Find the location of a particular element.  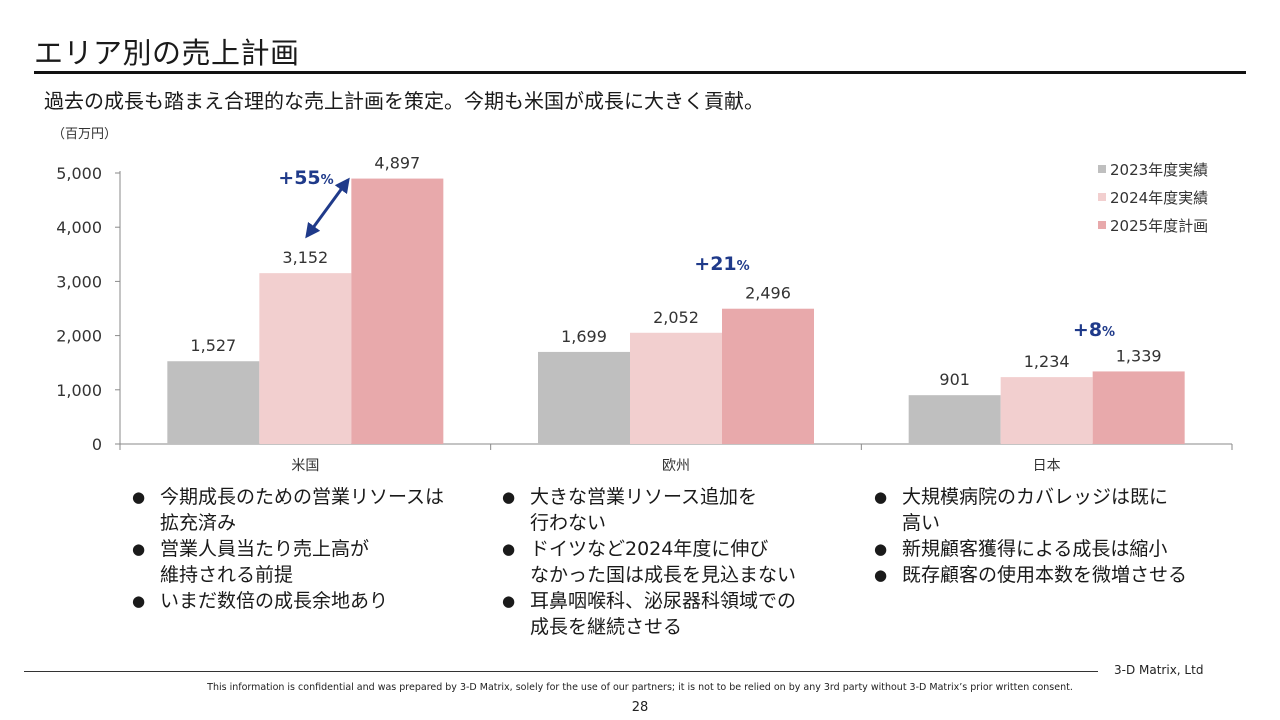

data-label: 2,496 is located at coordinates (768, 293).